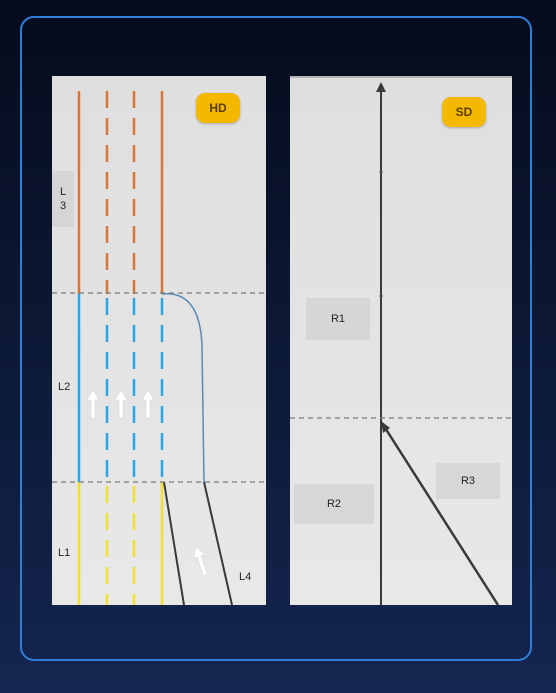 The height and width of the screenshot is (693, 556). What do you see at coordinates (464, 112) in the screenshot?
I see `sd-badge: SD` at bounding box center [464, 112].